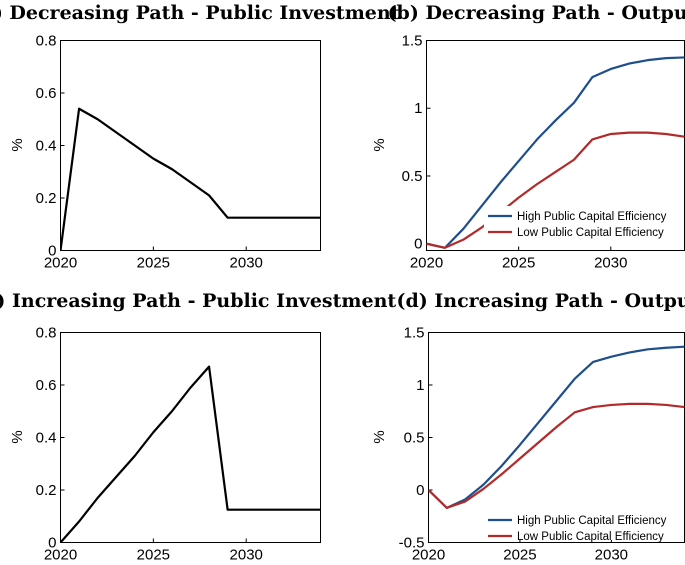 The height and width of the screenshot is (565, 685). I want to click on panel-a-xtick-label: 2020, so click(60, 263).